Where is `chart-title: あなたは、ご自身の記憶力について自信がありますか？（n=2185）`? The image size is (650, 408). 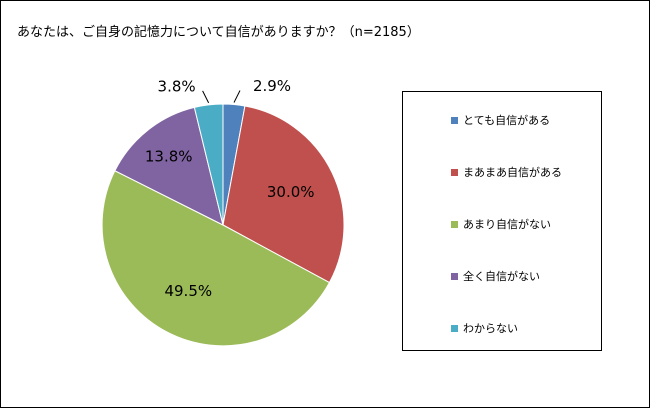 chart-title: あなたは、ご自身の記憶力について自信がありますか？（n=2185） is located at coordinates (218, 32).